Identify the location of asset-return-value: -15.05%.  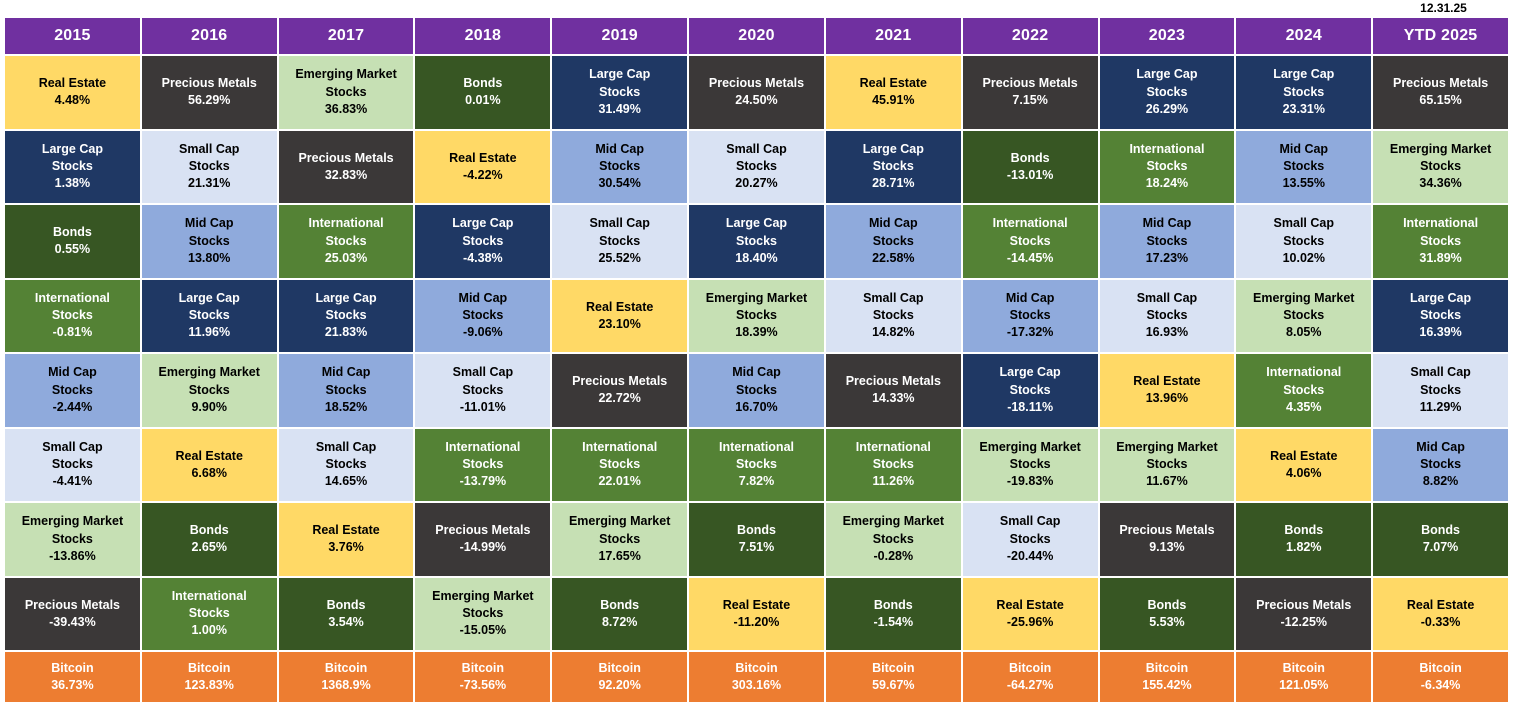
(483, 630).